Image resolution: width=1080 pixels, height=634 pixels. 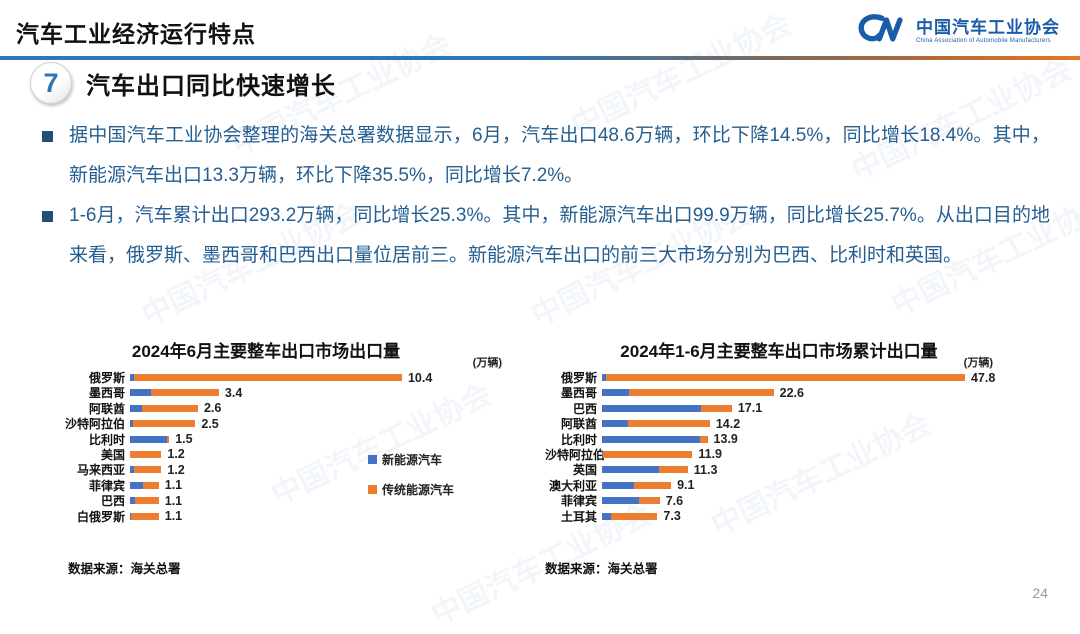 What do you see at coordinates (584, 470) in the screenshot?
I see `category-label: 英国` at bounding box center [584, 470].